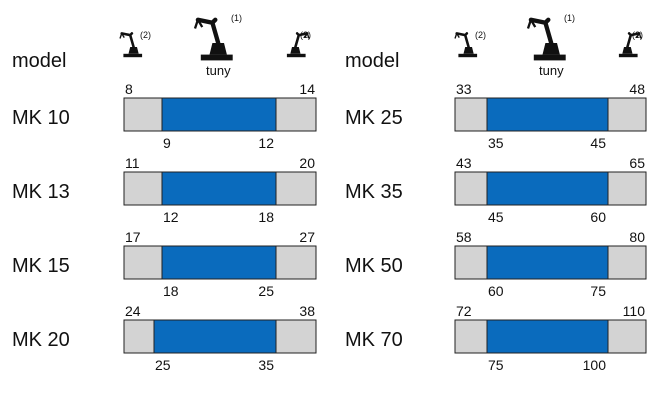  Describe the element at coordinates (163, 365) in the screenshot. I see `inner-min: 25` at that location.